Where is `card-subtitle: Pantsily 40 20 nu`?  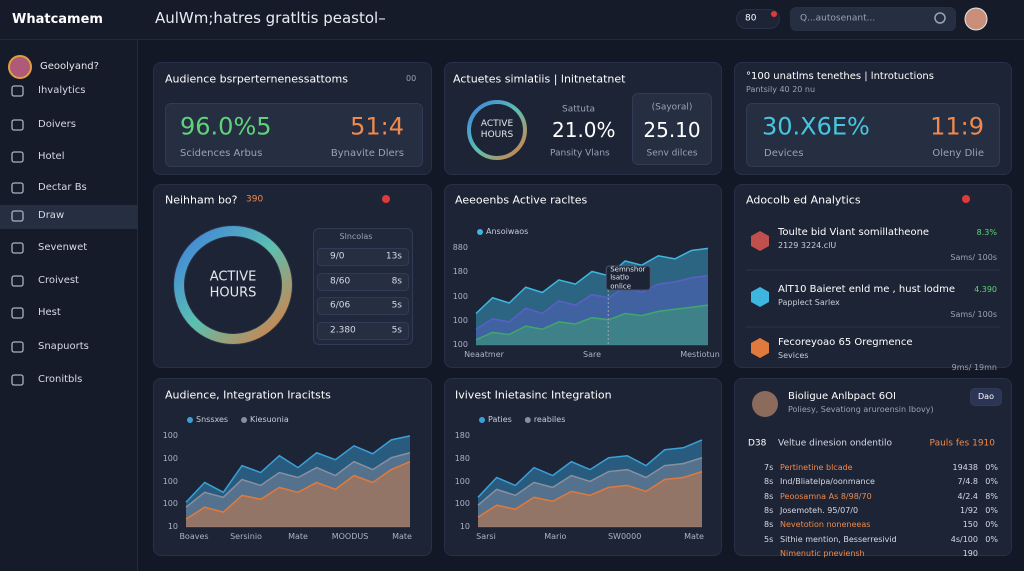 card-subtitle: Pantsily 40 20 nu is located at coordinates (781, 90).